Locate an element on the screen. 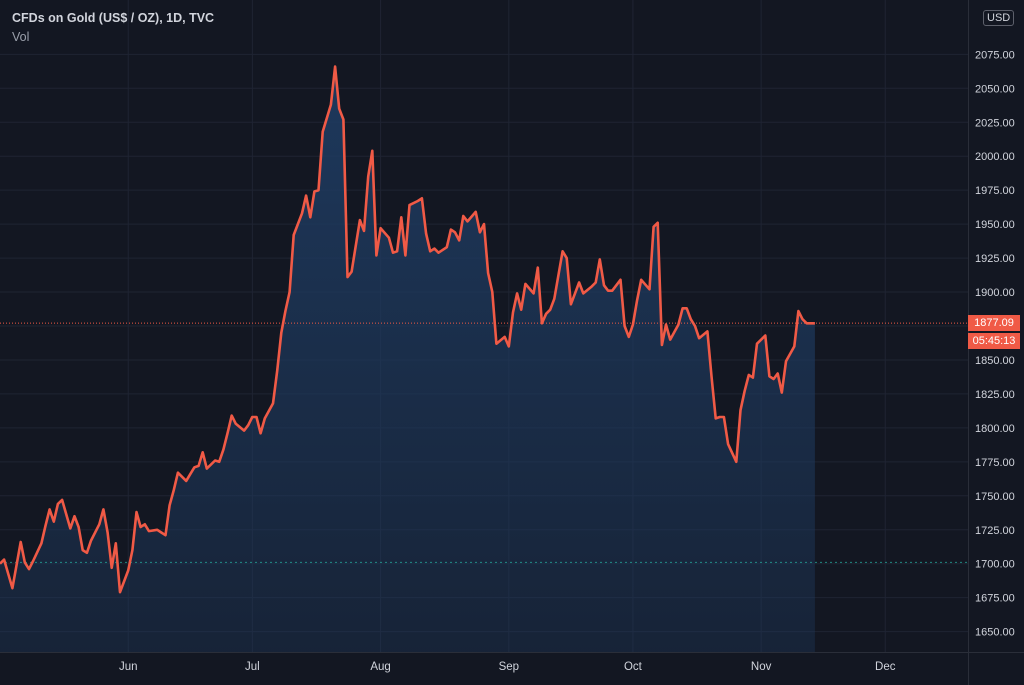  price-tick-label: 1975.00 is located at coordinates (995, 191).